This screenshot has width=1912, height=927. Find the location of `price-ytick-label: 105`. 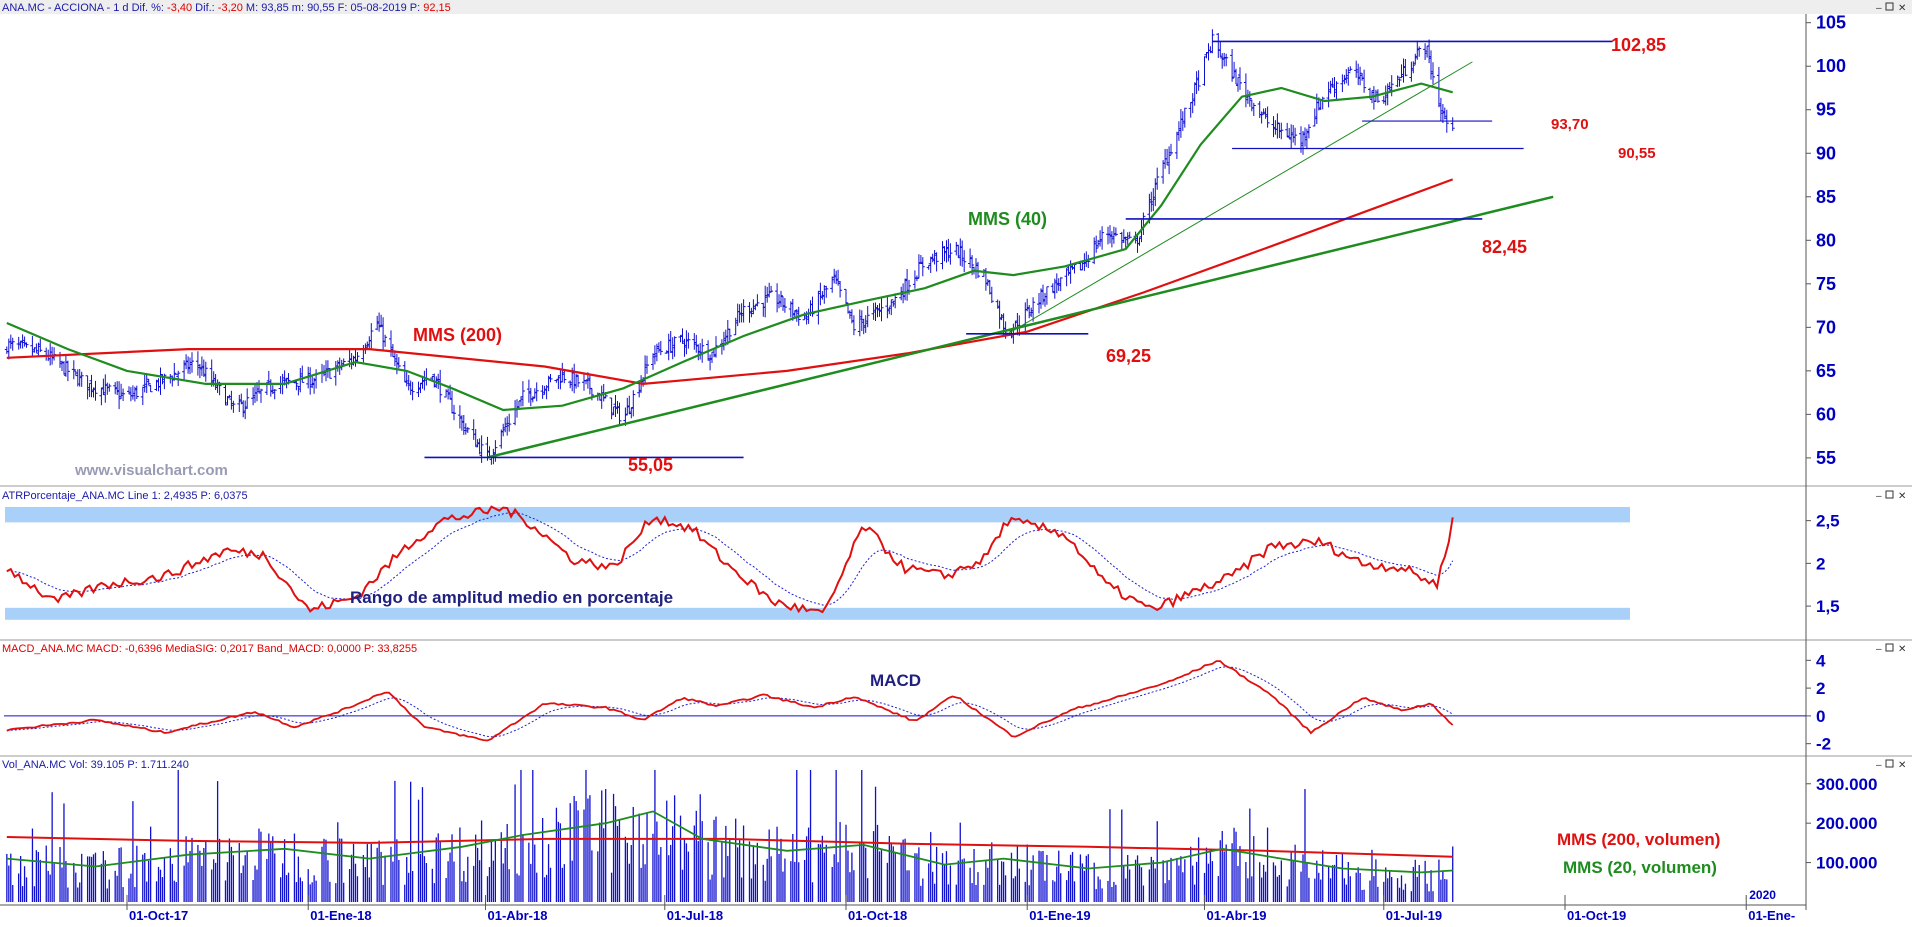

price-ytick-label: 105 is located at coordinates (1831, 23).